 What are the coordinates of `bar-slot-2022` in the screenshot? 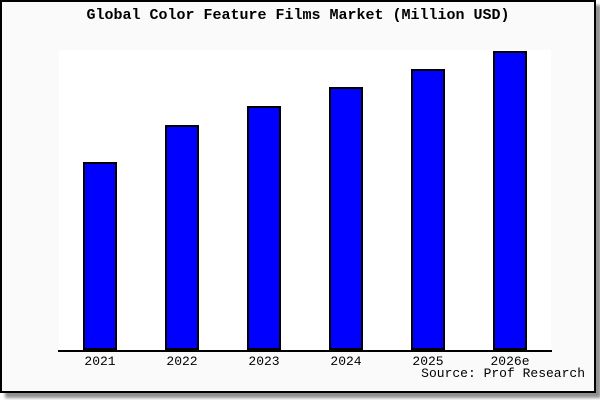 It's located at (182, 200).